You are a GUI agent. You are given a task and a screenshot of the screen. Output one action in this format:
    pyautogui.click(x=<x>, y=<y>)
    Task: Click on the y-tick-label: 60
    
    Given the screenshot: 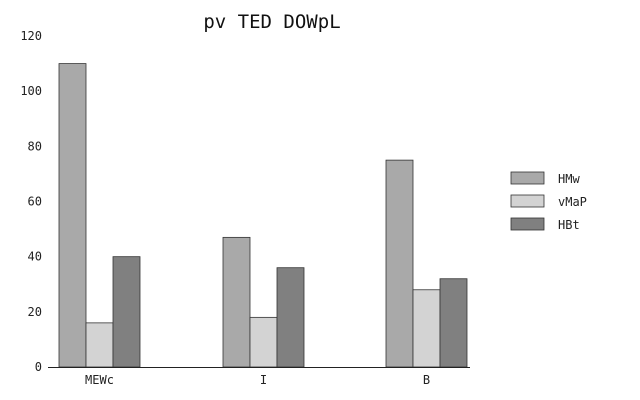 What is the action you would take?
    pyautogui.click(x=35, y=202)
    